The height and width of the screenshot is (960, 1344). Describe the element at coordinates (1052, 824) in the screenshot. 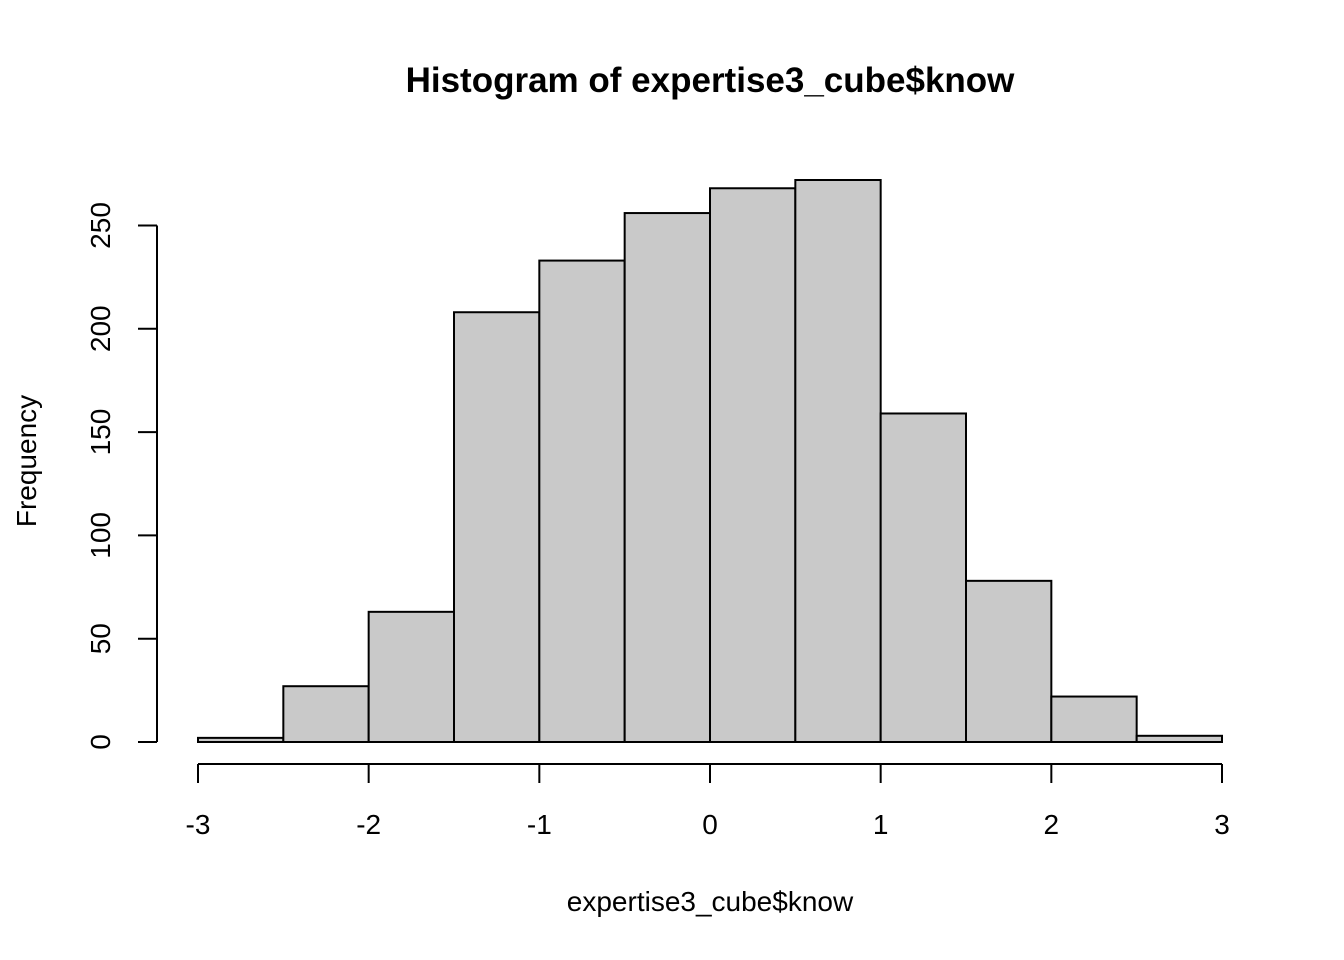

I see `x-tick-label: 2` at that location.